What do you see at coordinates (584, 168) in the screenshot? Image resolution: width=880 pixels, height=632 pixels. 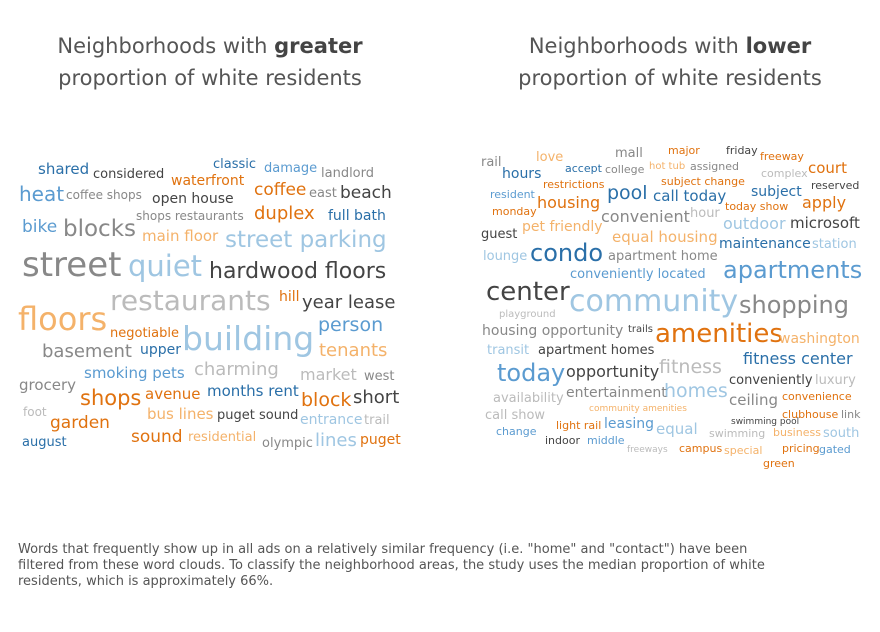 I see `cloud-word: accept` at bounding box center [584, 168].